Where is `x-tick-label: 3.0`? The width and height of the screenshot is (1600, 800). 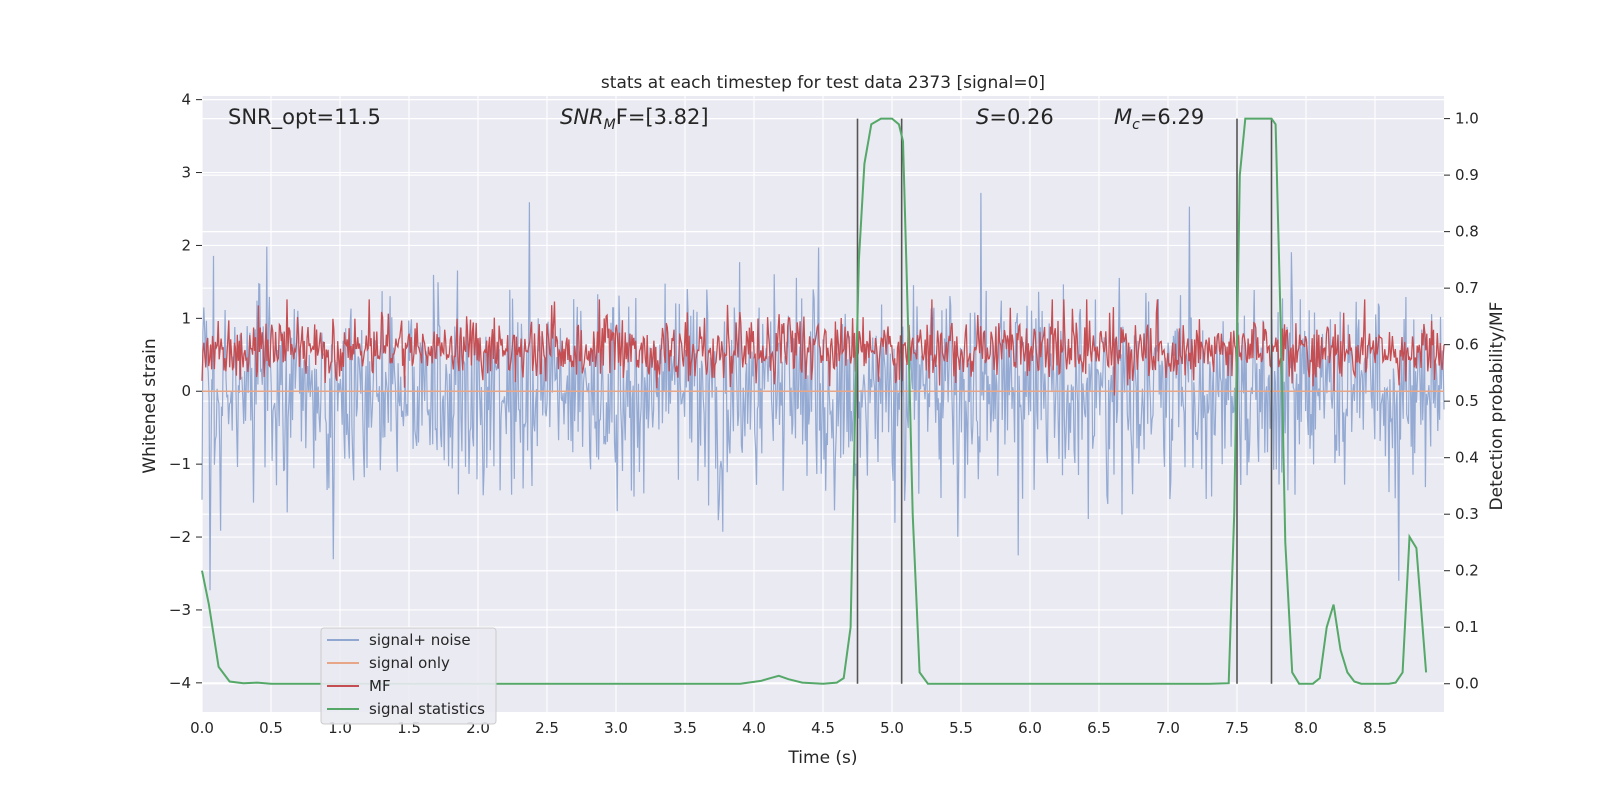 x-tick-label: 3.0 is located at coordinates (616, 728).